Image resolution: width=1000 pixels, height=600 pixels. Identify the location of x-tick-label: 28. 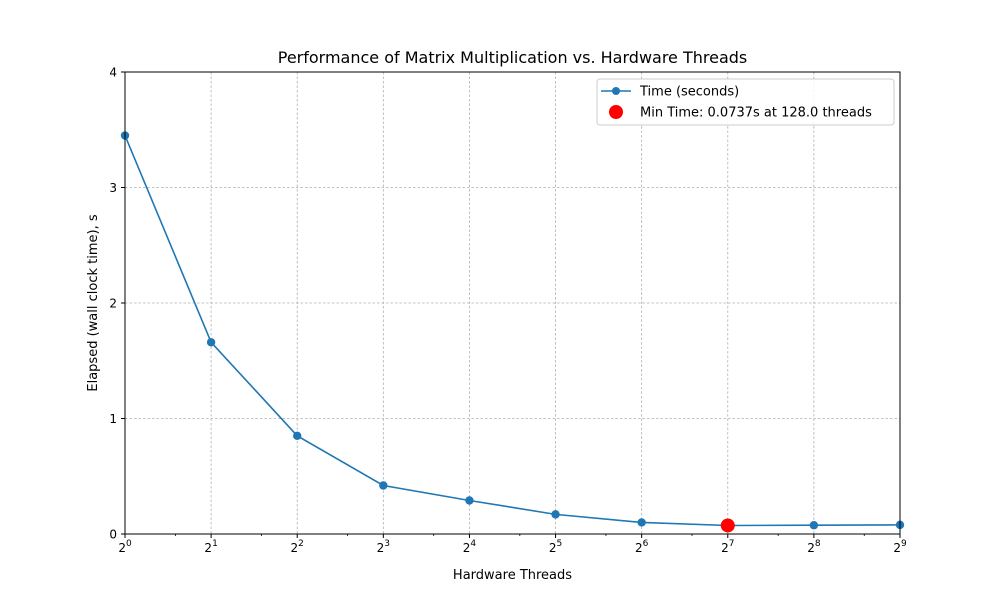
(814, 547).